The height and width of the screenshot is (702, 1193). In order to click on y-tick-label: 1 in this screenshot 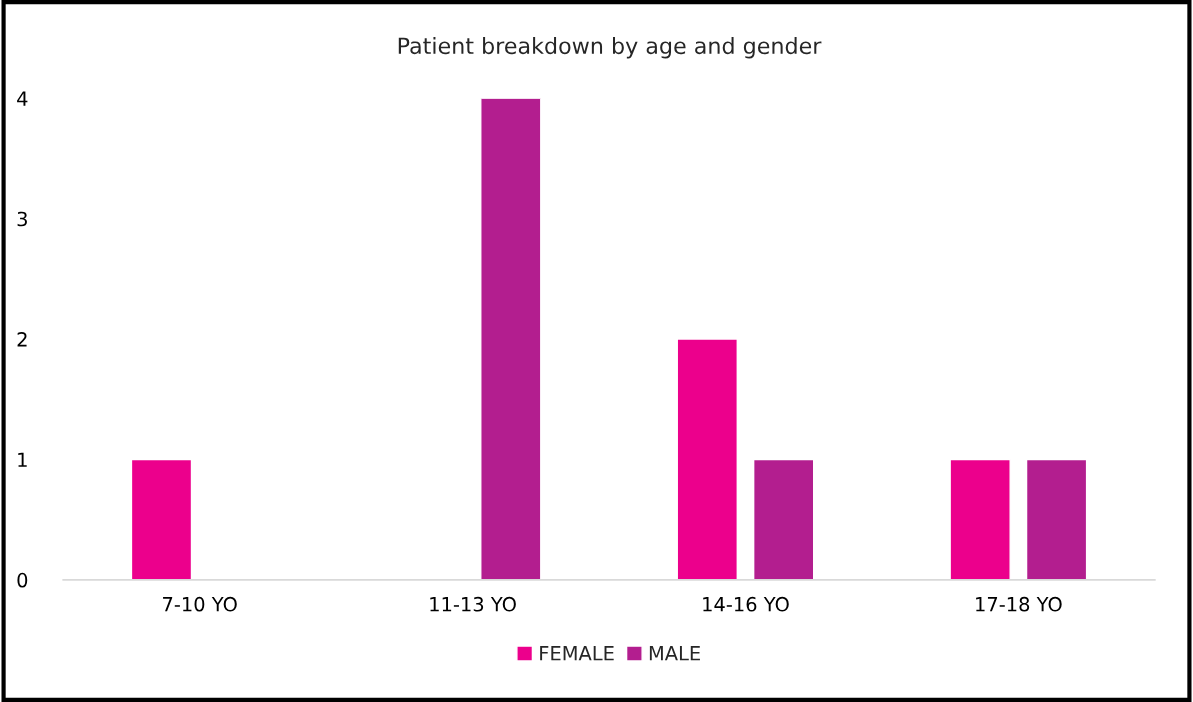, I will do `click(22, 459)`.